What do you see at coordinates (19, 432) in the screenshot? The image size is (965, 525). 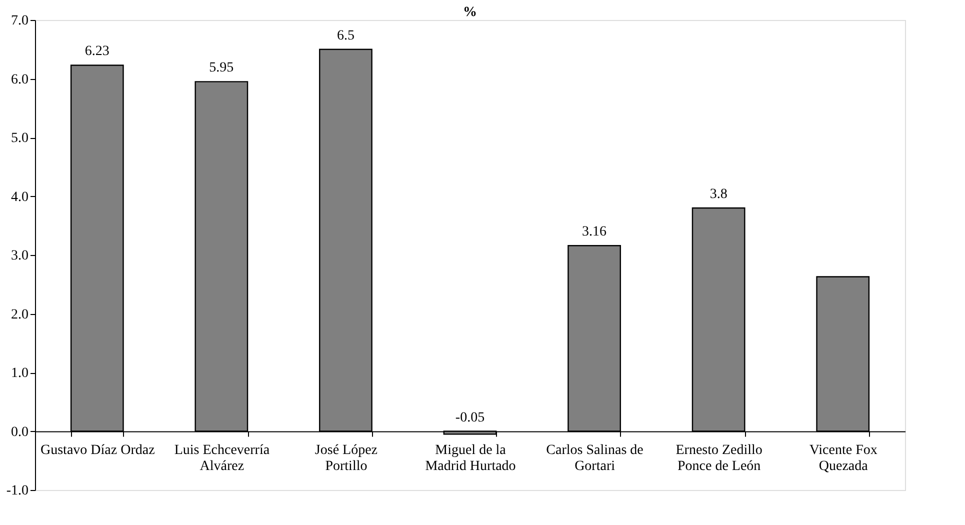 I see `y-tick-label: 0.0` at bounding box center [19, 432].